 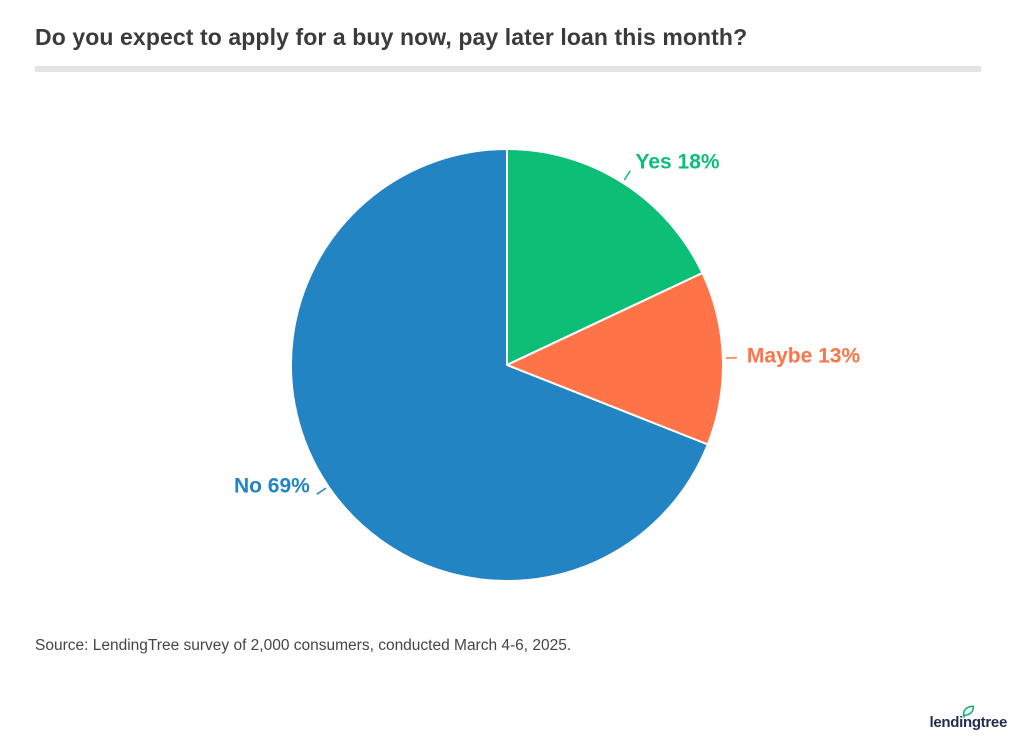 I want to click on logo-text: lendingtree, so click(x=968, y=722).